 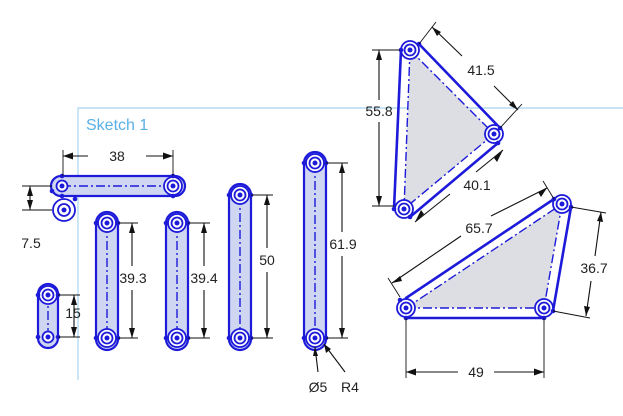 I want to click on dim-50: 50, so click(x=263, y=266).